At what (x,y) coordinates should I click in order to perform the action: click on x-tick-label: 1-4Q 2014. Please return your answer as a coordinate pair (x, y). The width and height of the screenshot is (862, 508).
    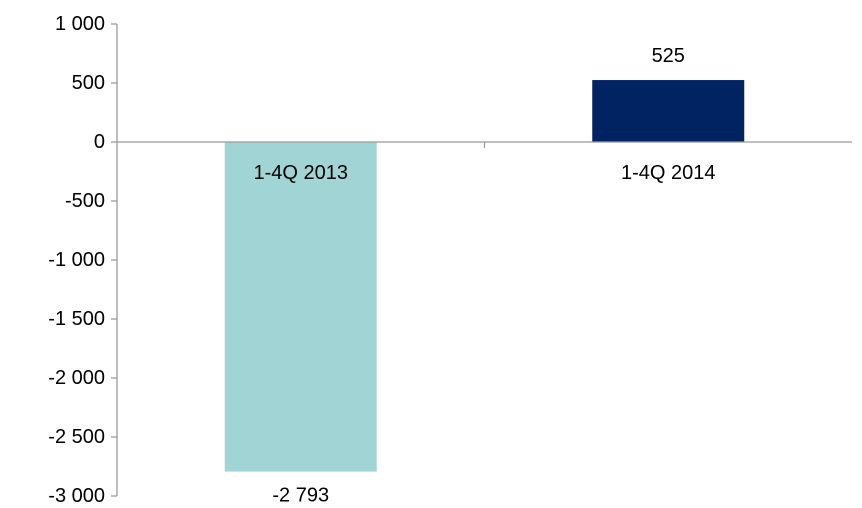
    Looking at the image, I should click on (668, 173).